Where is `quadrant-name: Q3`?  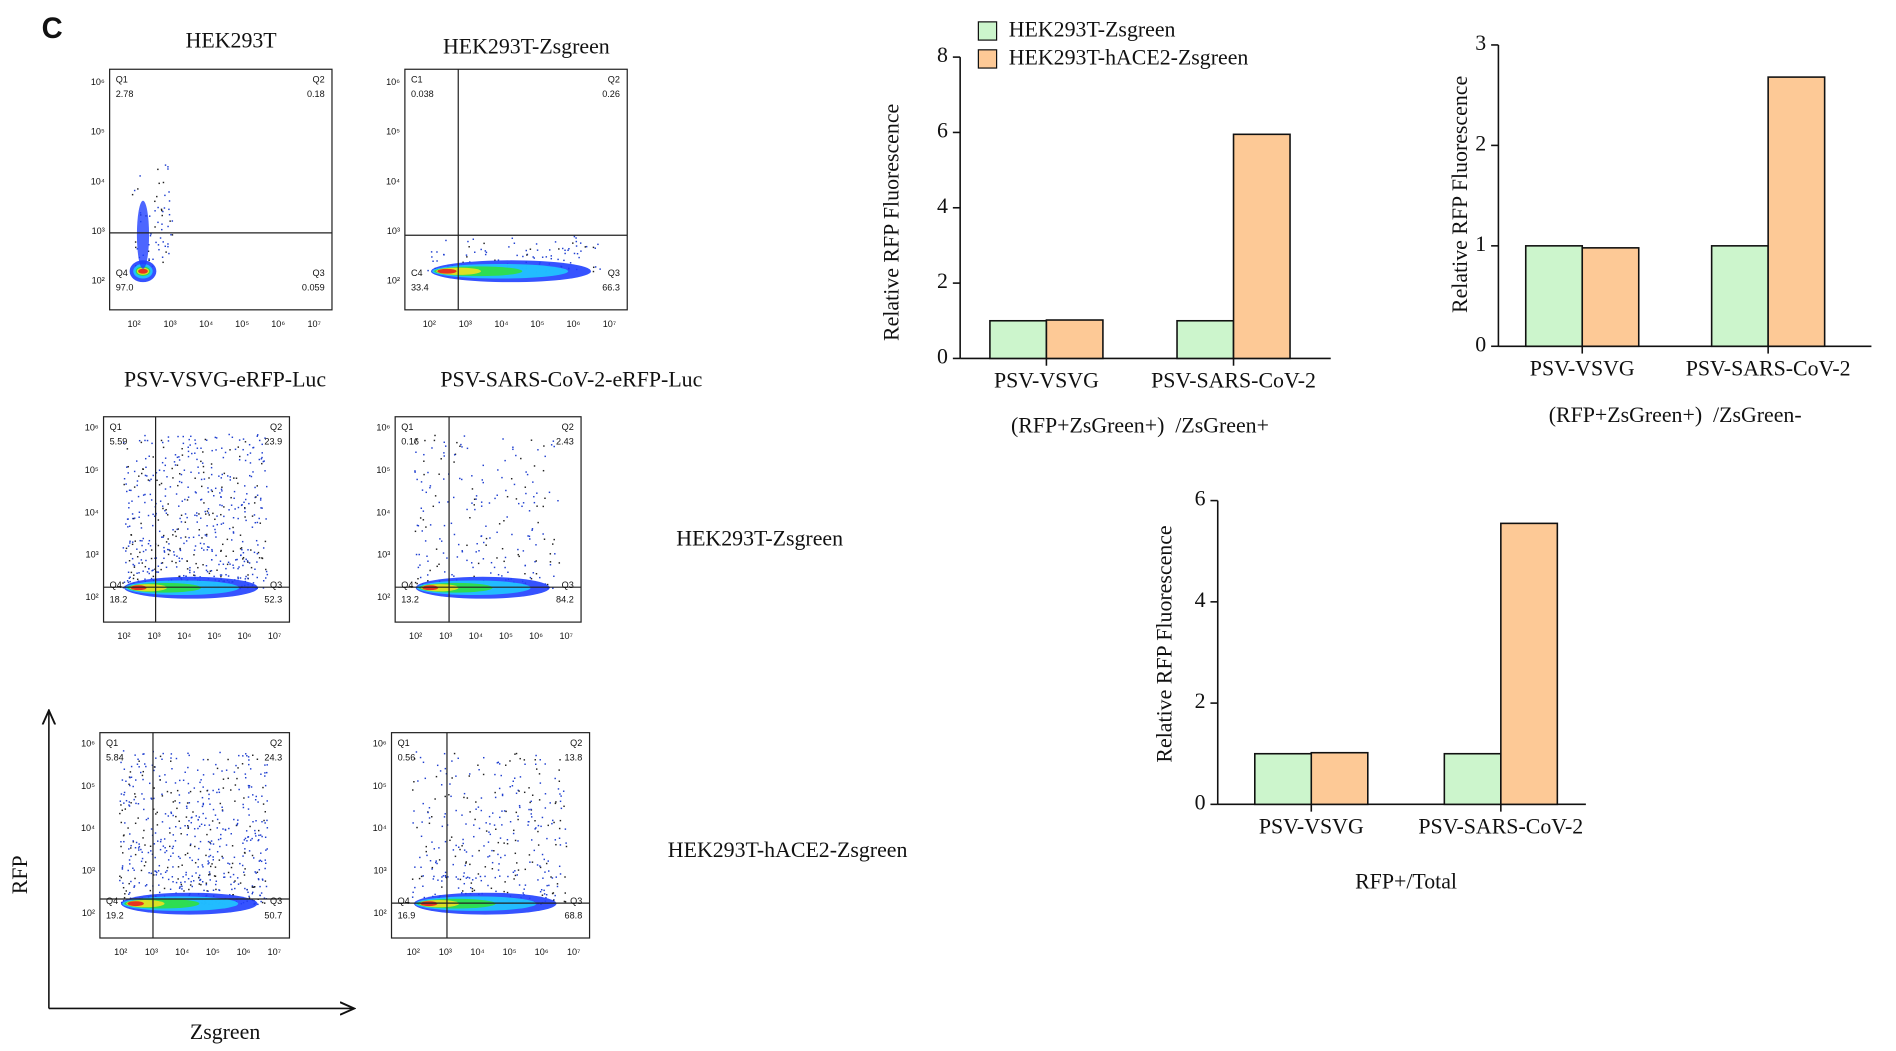 quadrant-name: Q3 is located at coordinates (319, 273).